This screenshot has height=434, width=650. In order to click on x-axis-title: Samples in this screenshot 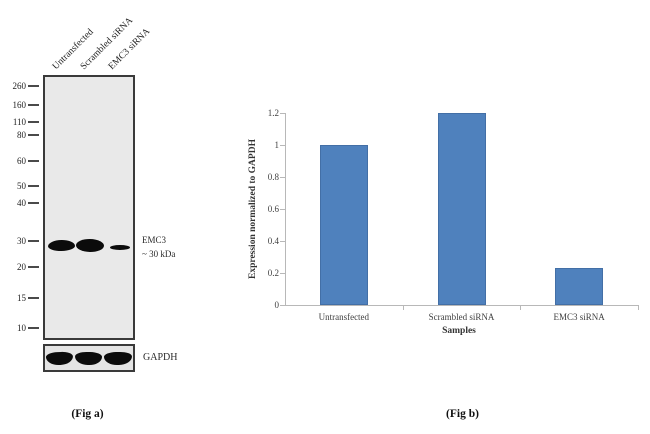, I will do `click(459, 331)`.